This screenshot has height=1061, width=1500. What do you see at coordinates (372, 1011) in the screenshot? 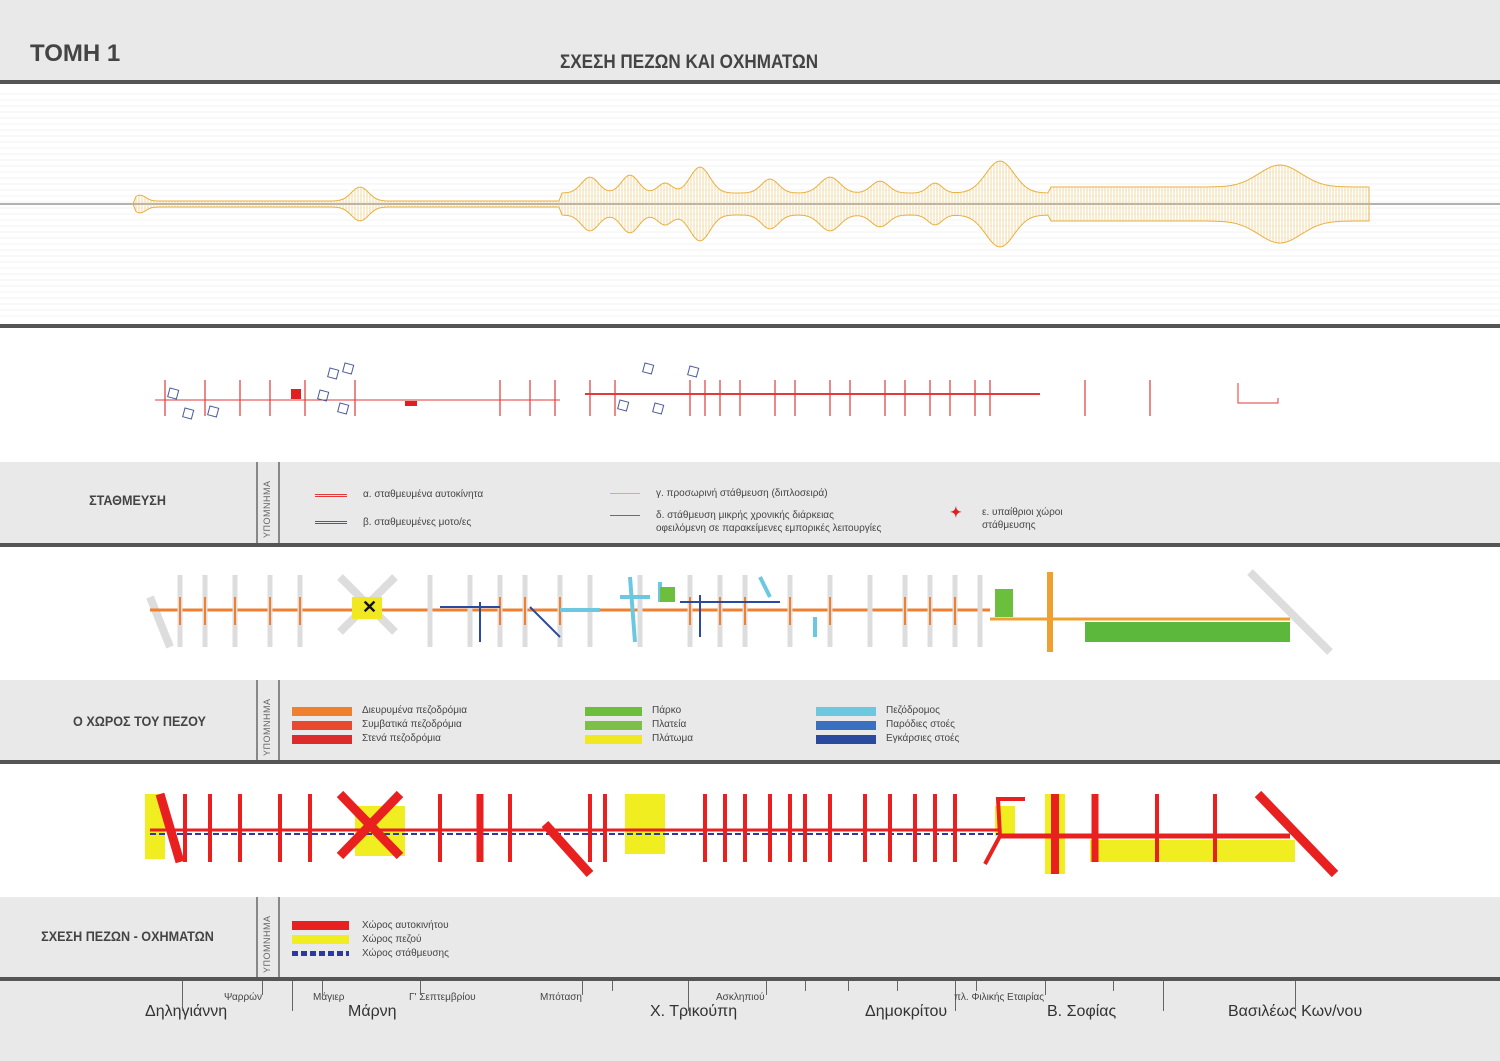
I see `street-label: Μάρνη` at bounding box center [372, 1011].